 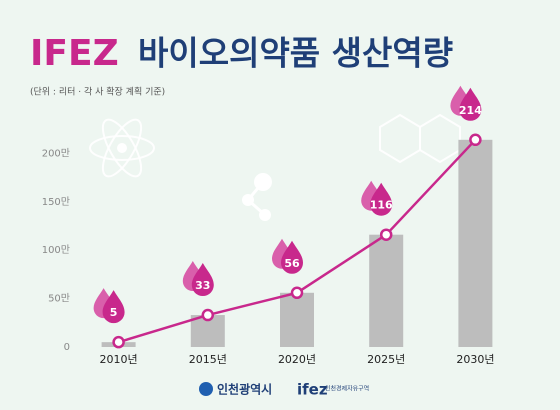 I want to click on subtitle: (단위 : 리터 · 각 사 확장 계획 기준), so click(x=97, y=92).